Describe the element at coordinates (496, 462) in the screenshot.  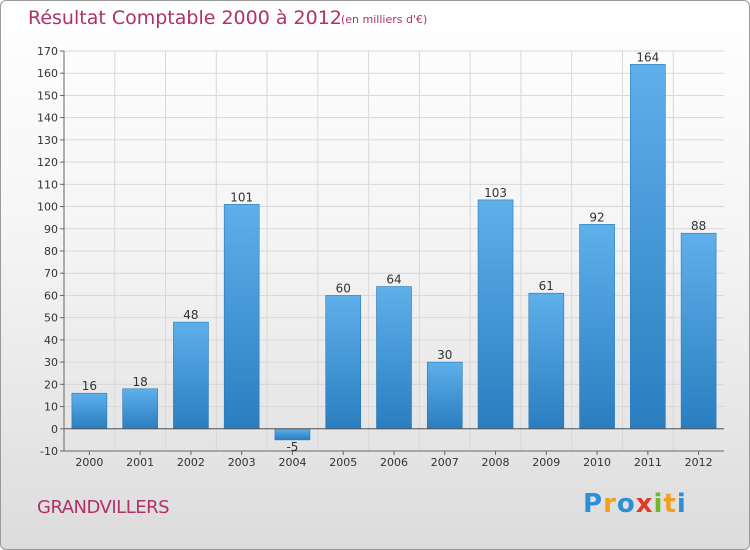
I see `x-tick-label: 2008` at that location.